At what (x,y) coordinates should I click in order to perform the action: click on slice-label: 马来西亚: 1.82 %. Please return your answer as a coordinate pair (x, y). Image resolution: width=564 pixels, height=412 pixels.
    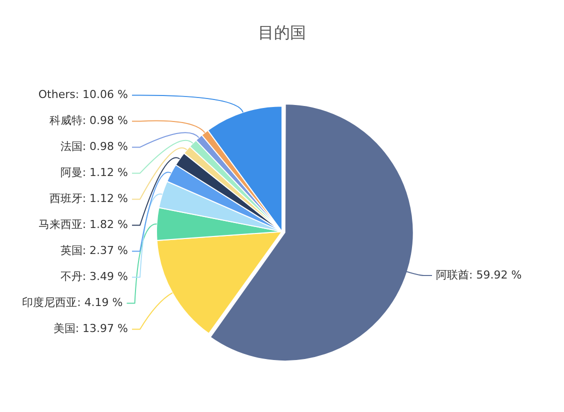
    Looking at the image, I should click on (83, 225).